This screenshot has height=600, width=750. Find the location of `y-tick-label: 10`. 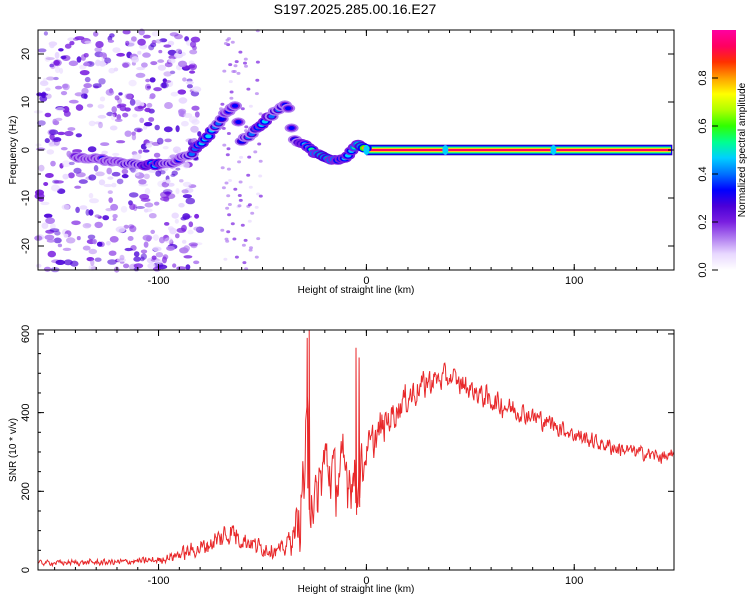

y-tick-label: 10 is located at coordinates (26, 102).